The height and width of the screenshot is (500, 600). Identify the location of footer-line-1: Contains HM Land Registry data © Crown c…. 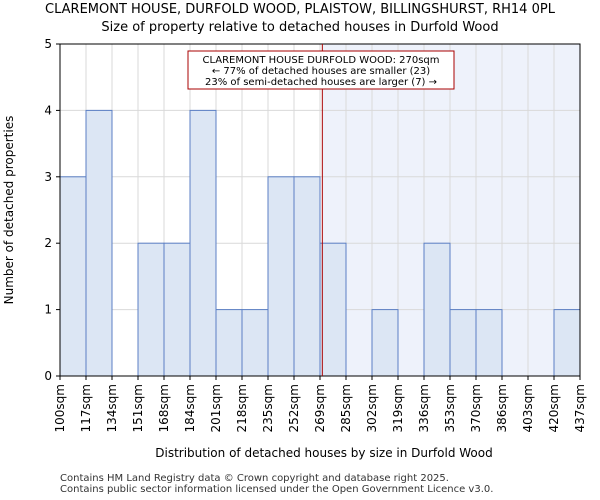
(254, 478).